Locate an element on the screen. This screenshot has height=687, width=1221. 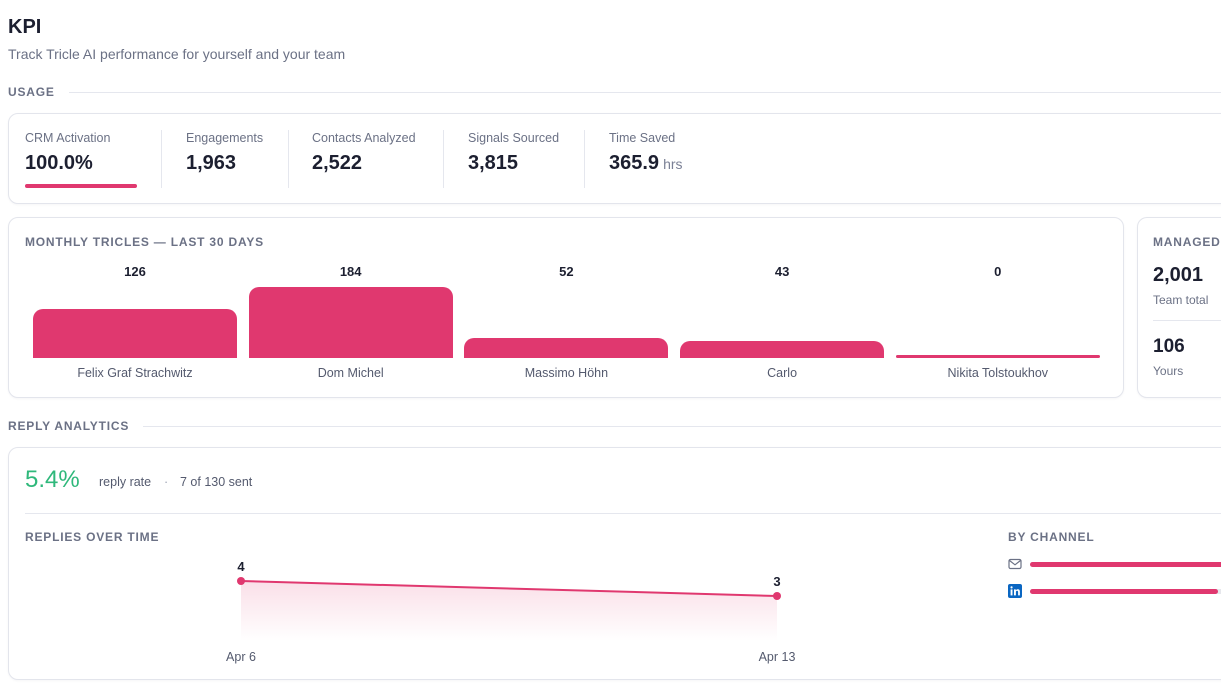
managed-title: MANAGED is located at coordinates (1187, 242).